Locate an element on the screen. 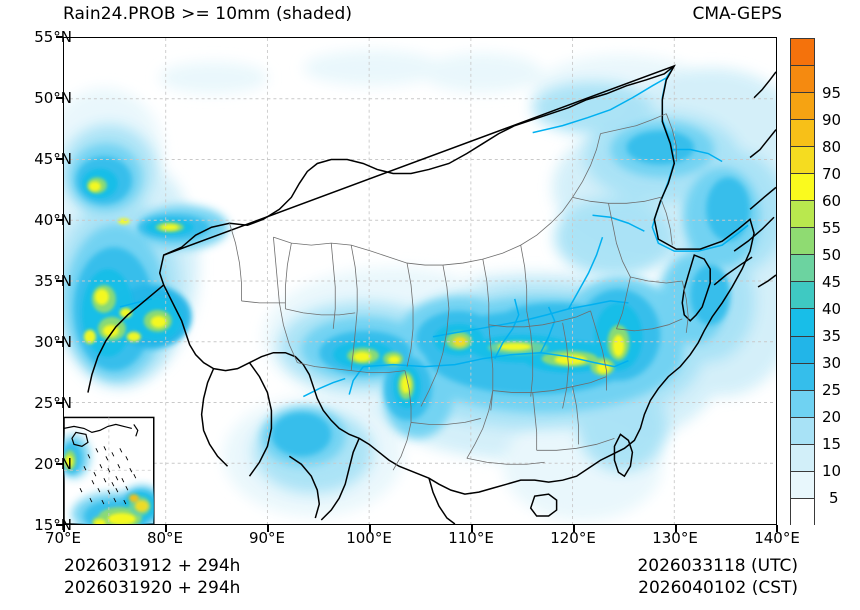 The width and height of the screenshot is (860, 610). colorbar-tick-label: 30 is located at coordinates (832, 363).